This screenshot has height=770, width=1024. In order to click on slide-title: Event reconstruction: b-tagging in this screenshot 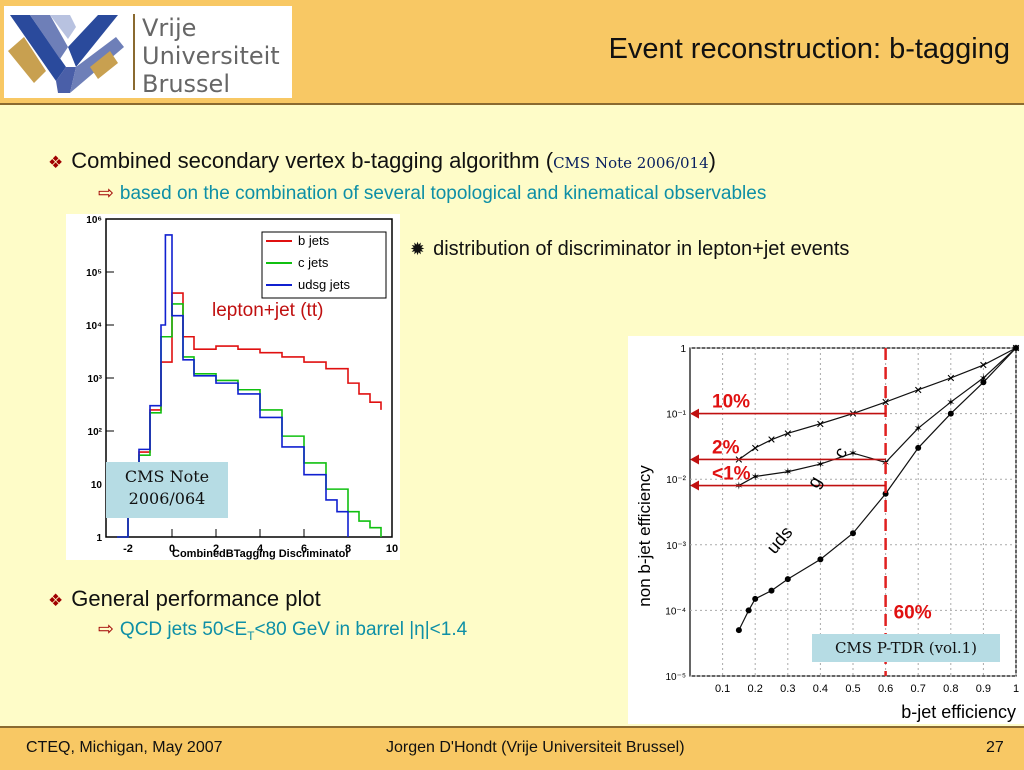, I will do `click(809, 49)`.